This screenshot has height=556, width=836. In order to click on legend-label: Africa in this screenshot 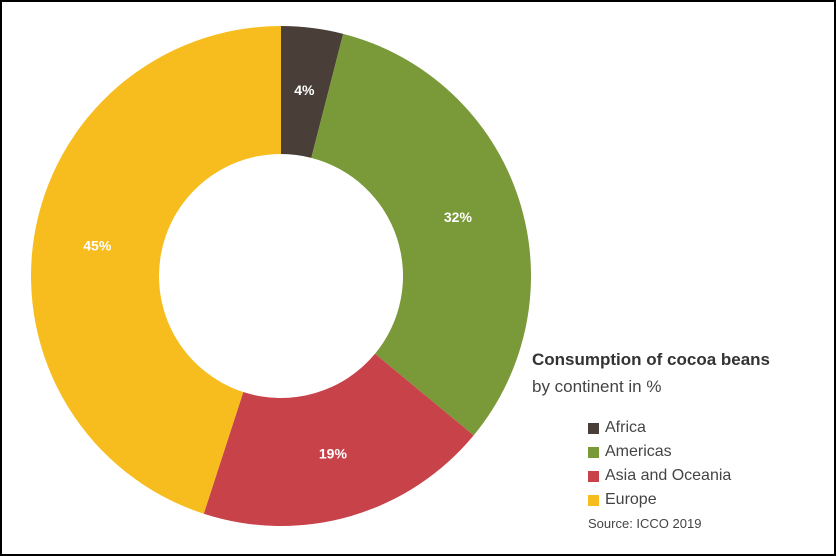, I will do `click(625, 427)`.